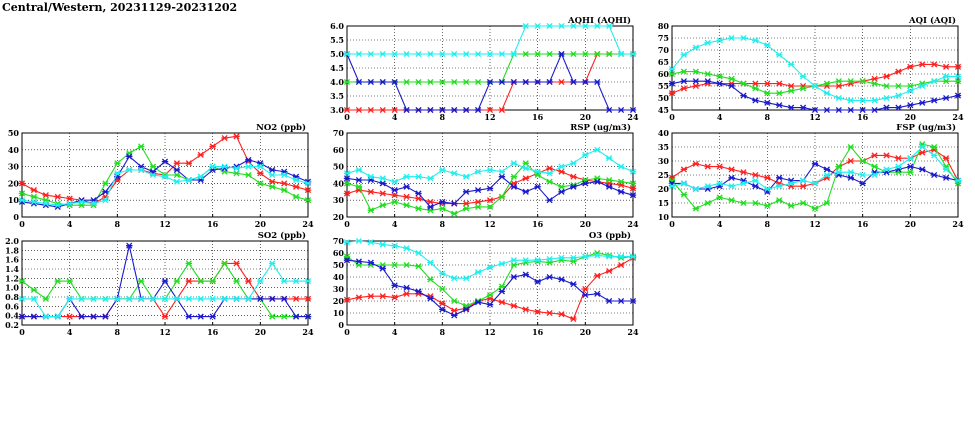 The height and width of the screenshot is (447, 975). What do you see at coordinates (347, 117) in the screenshot?
I see `x-tick-label: 0` at bounding box center [347, 117].